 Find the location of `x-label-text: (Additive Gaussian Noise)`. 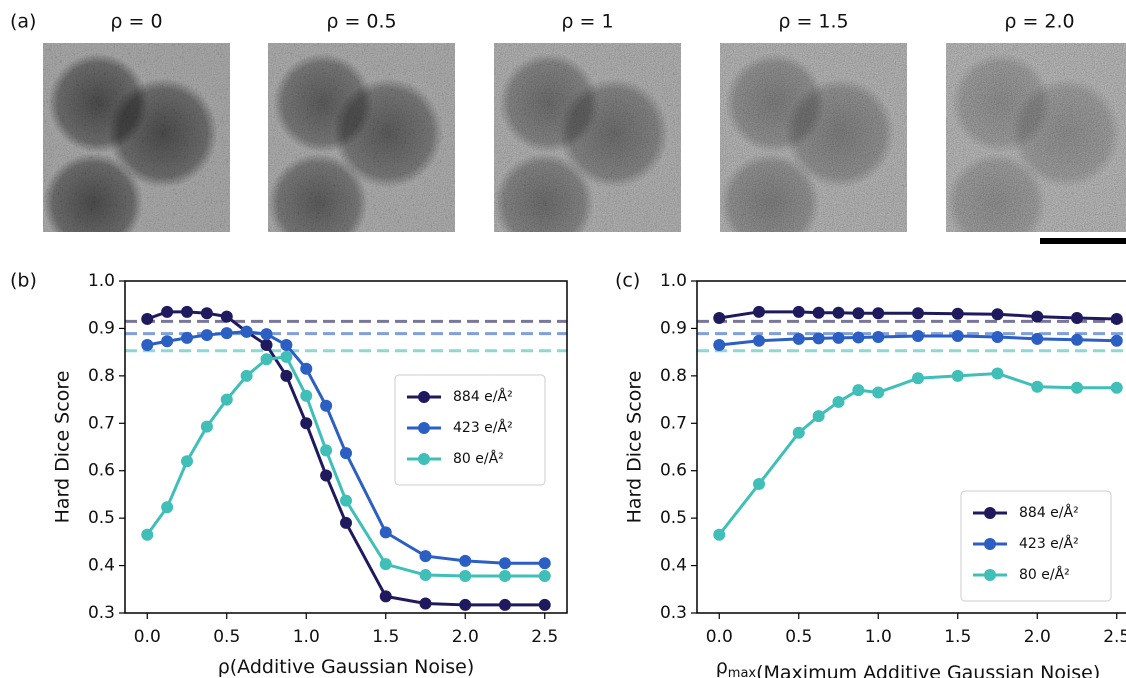

x-label-text: (Additive Gaussian Noise) is located at coordinates (352, 667).